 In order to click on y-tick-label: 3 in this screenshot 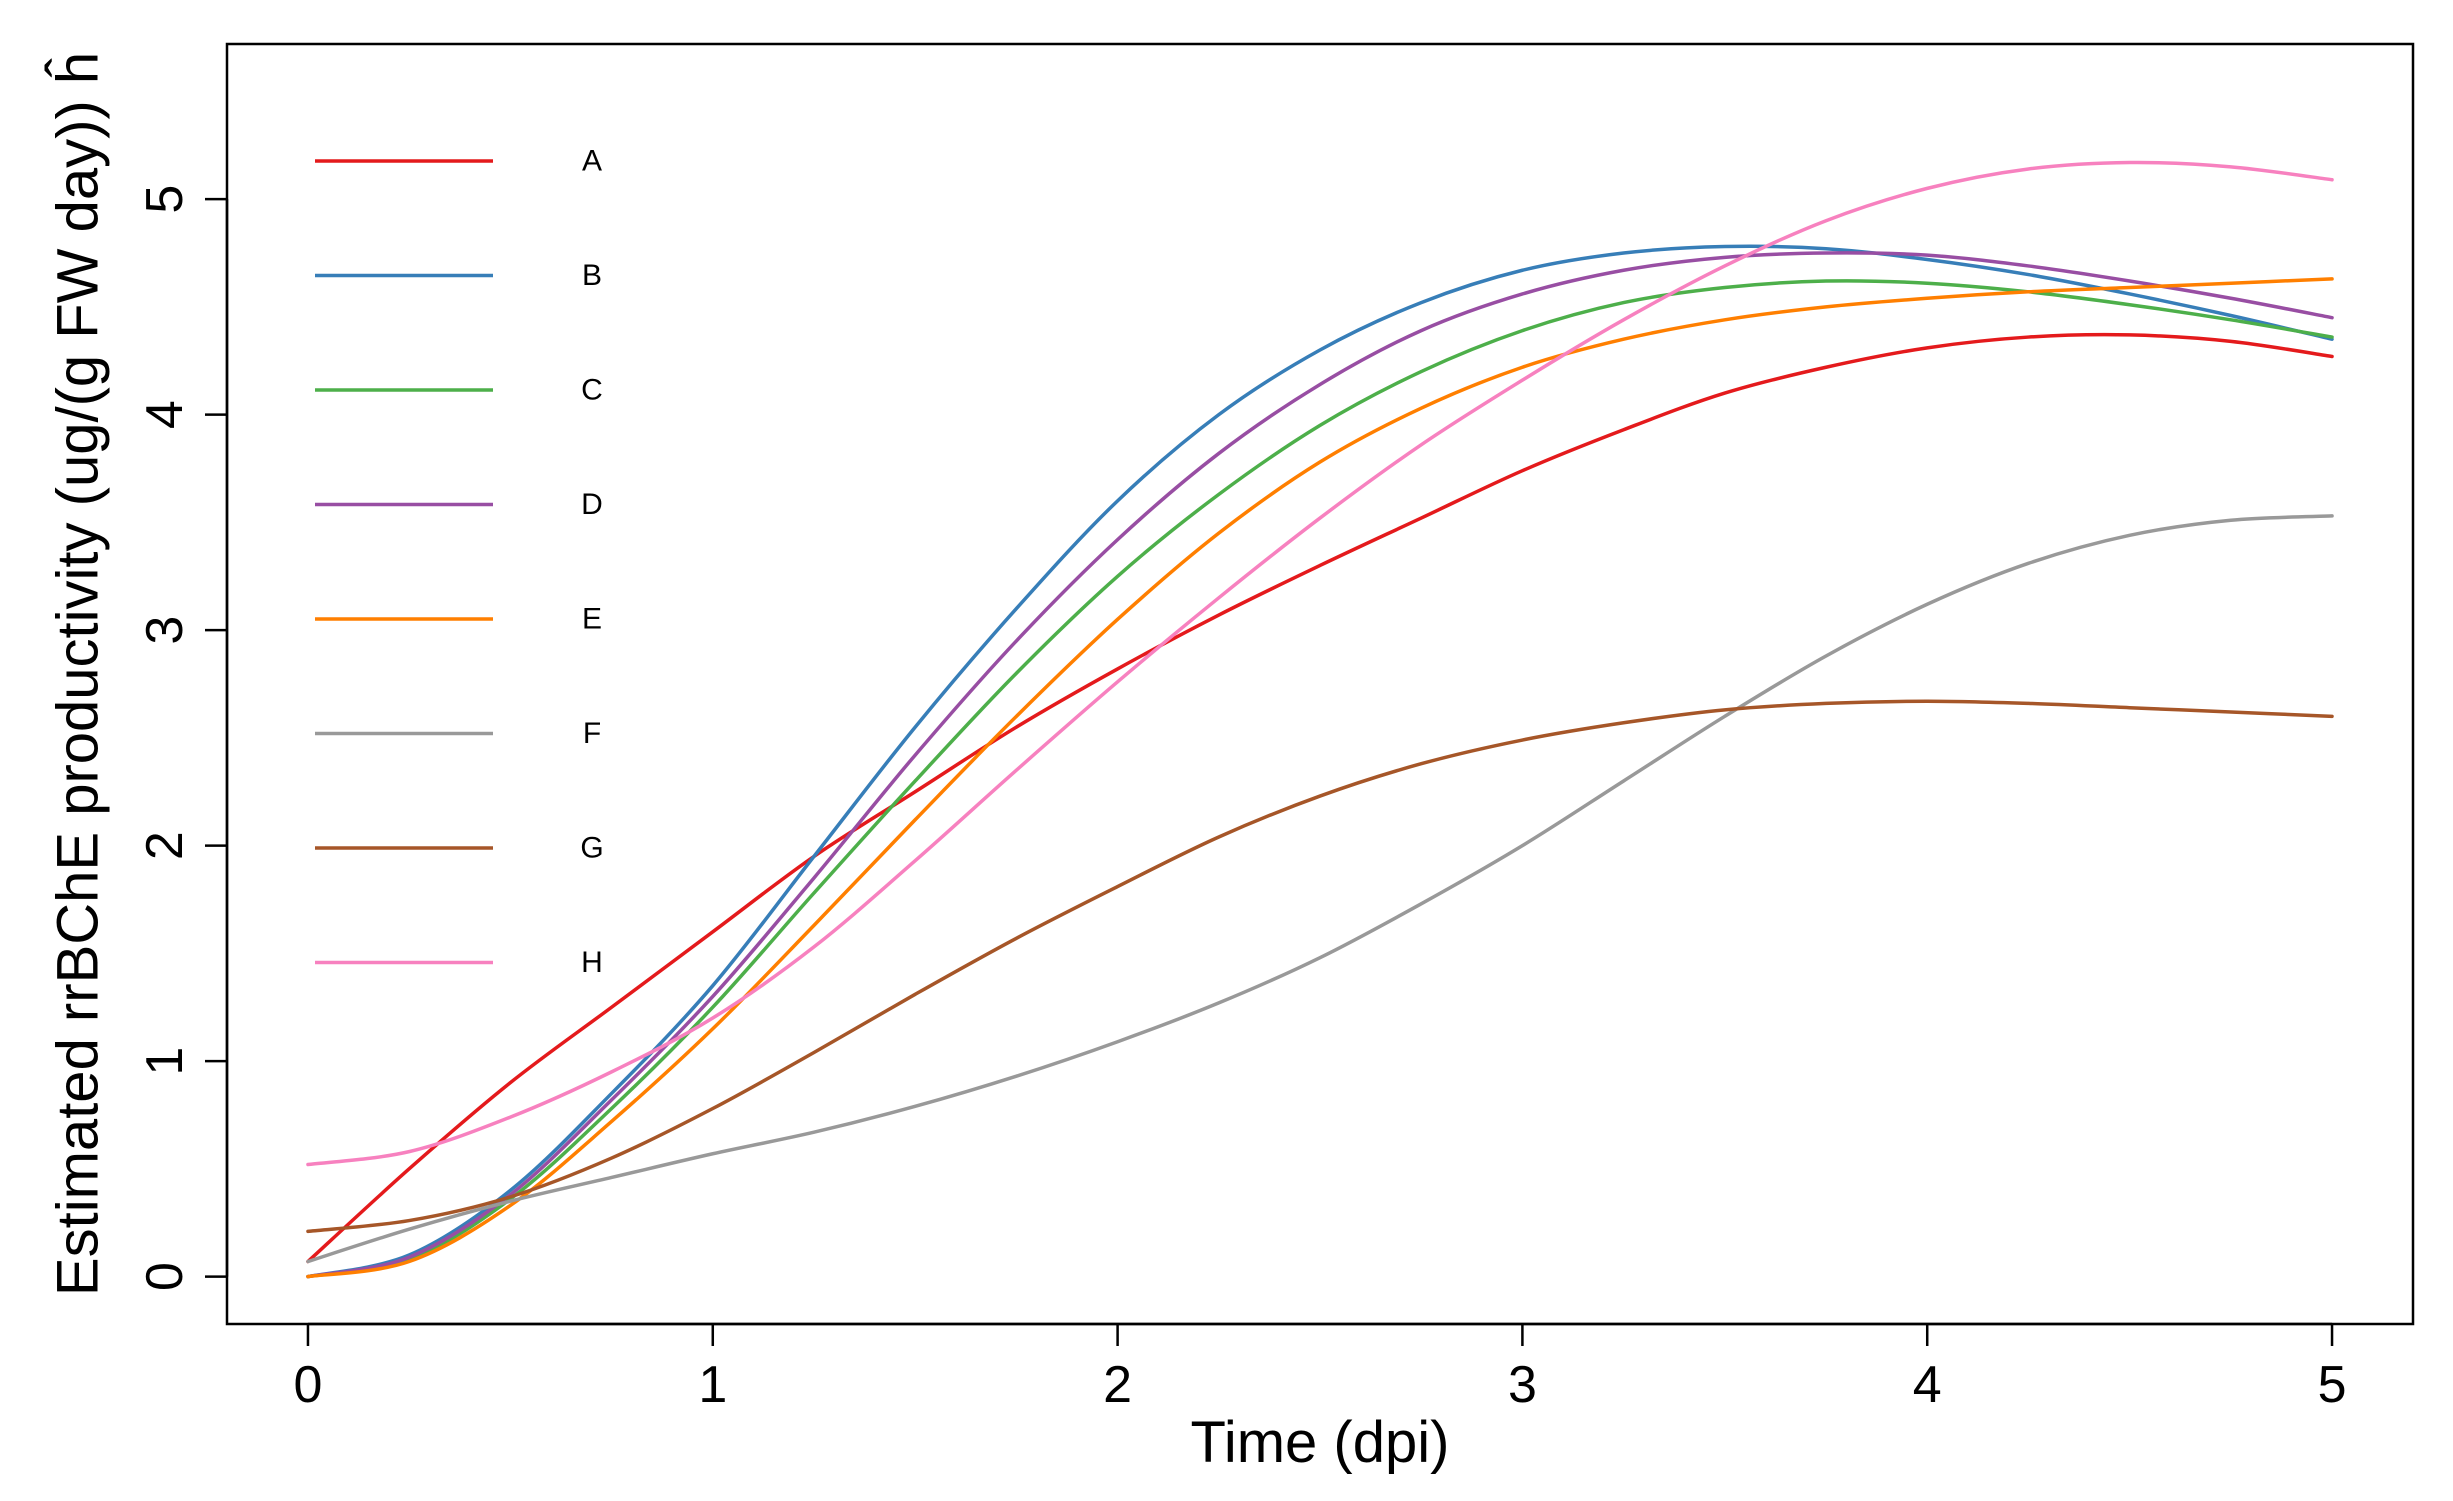, I will do `click(165, 630)`.